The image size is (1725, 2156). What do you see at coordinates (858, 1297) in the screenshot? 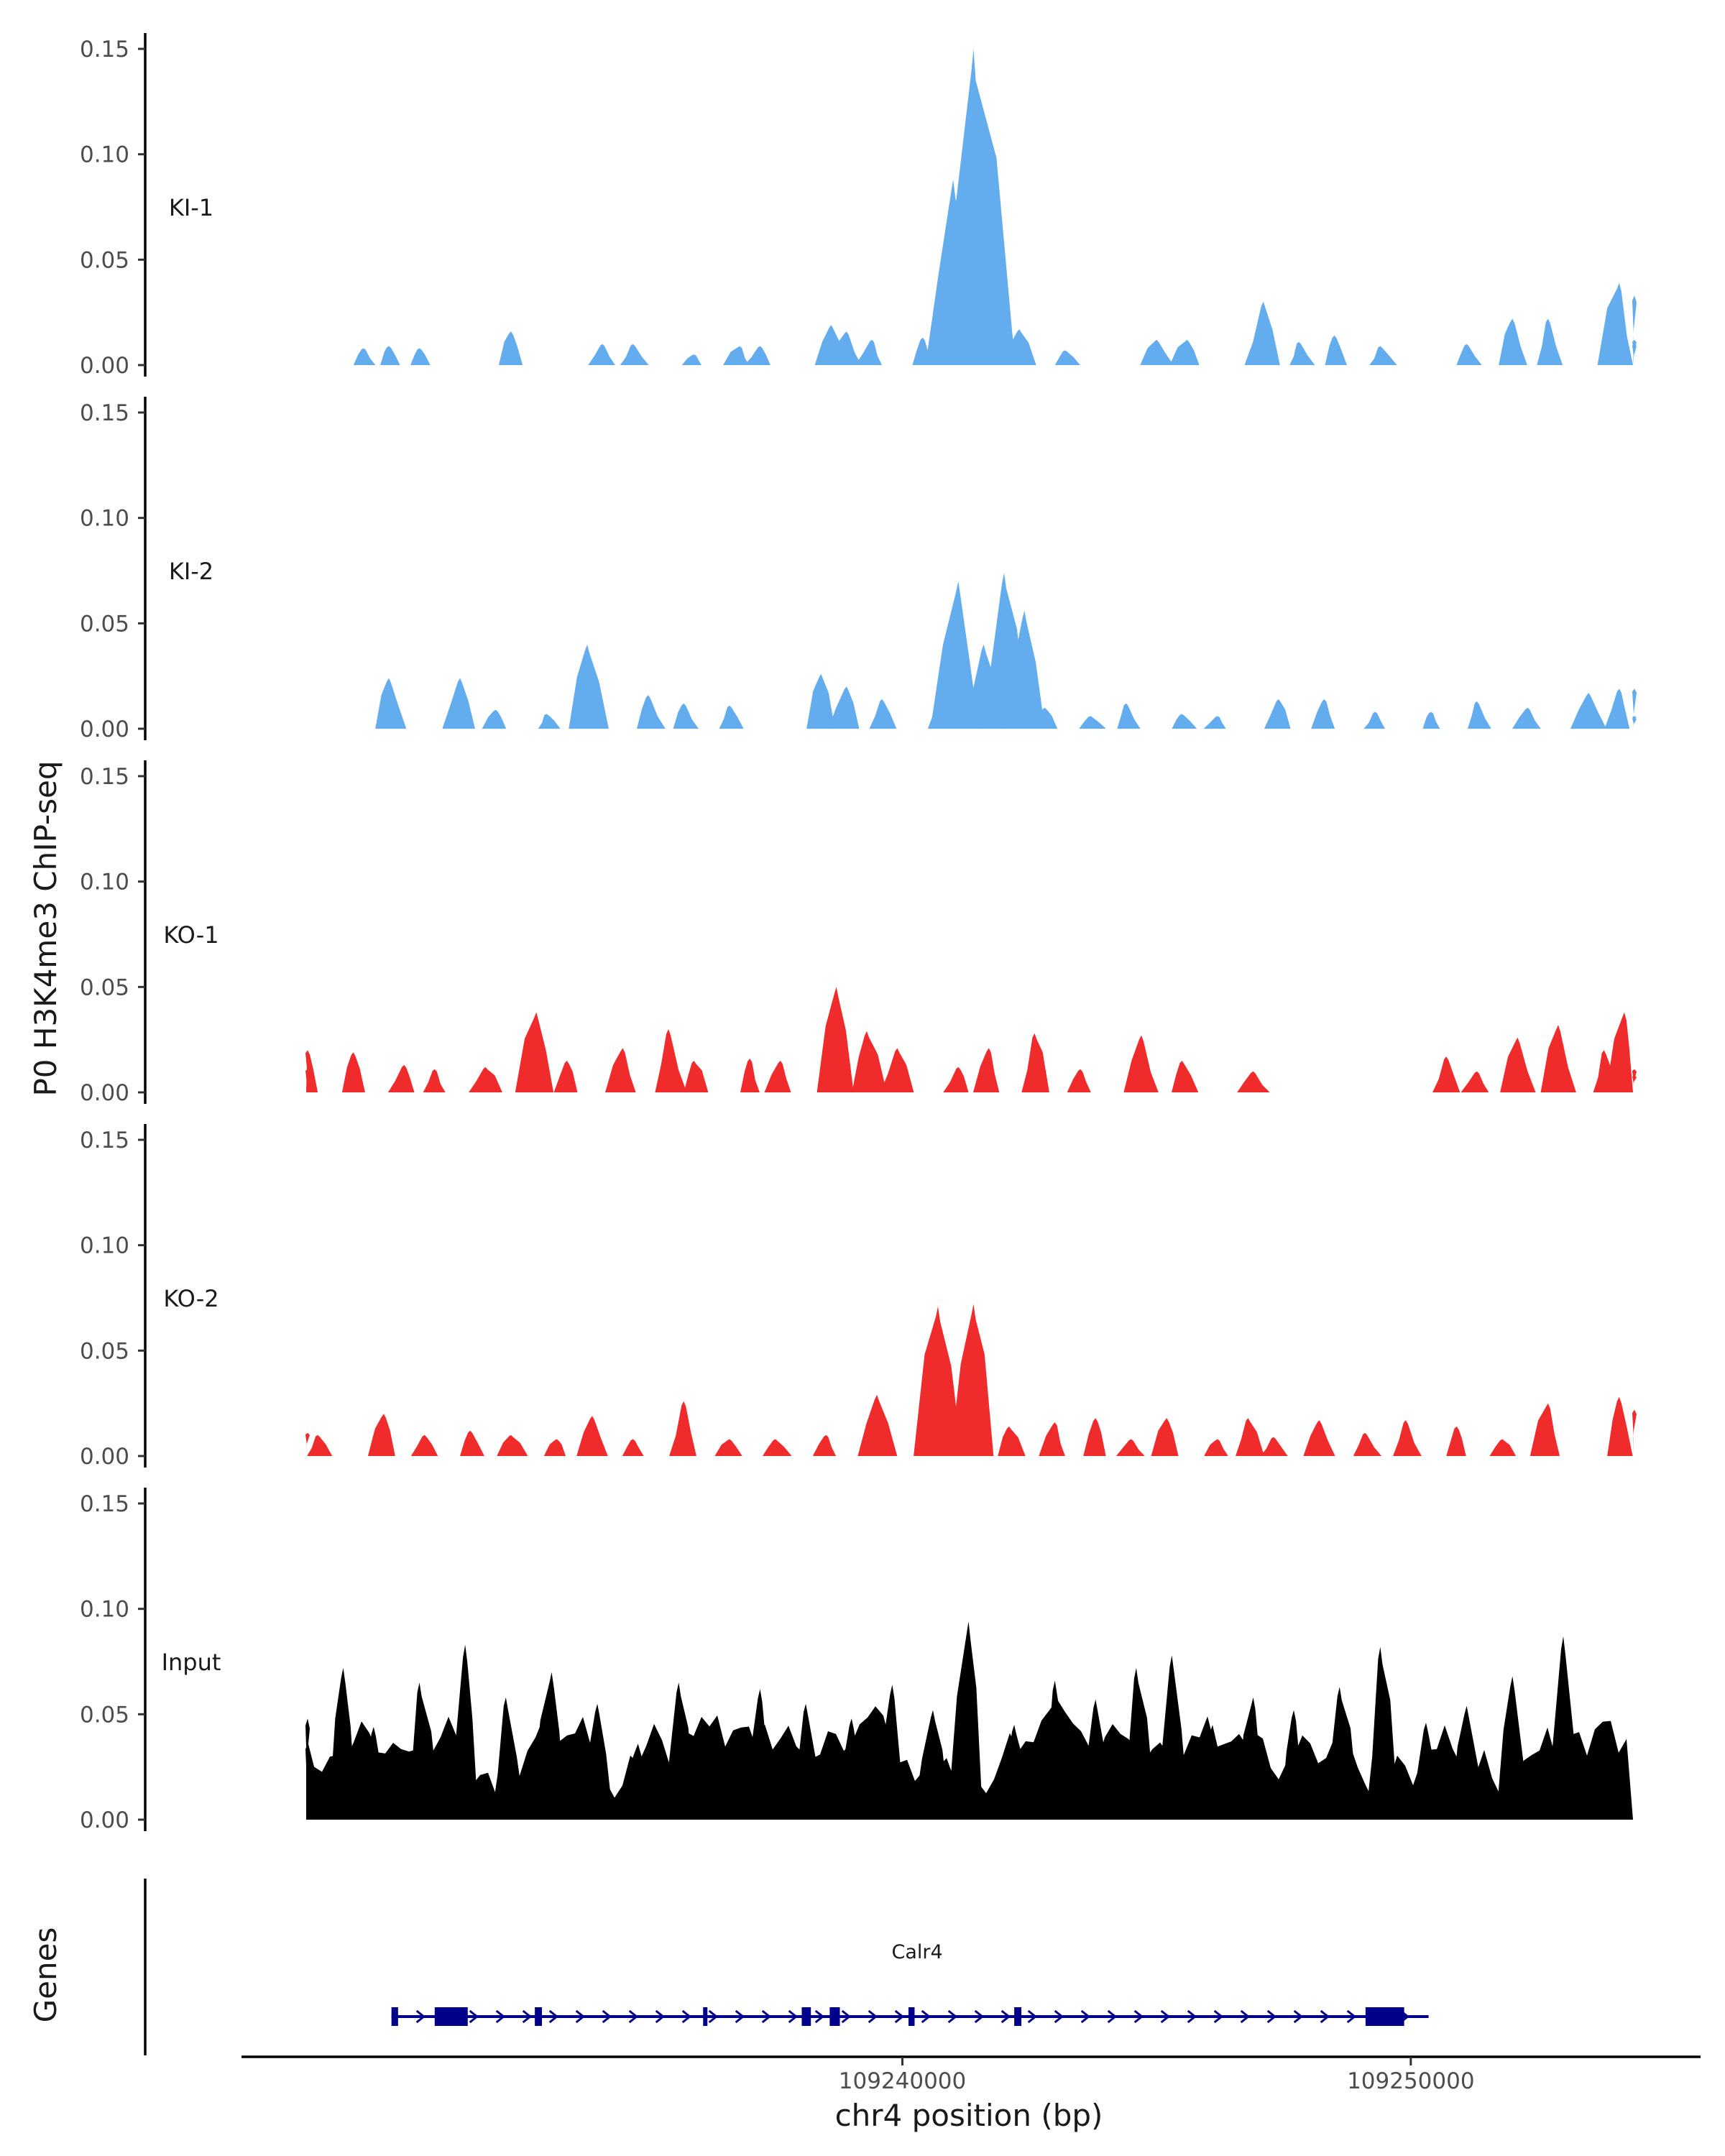
I see `track-ko-2: 0.00 0.05 0.10 0.15 KO-2` at bounding box center [858, 1297].